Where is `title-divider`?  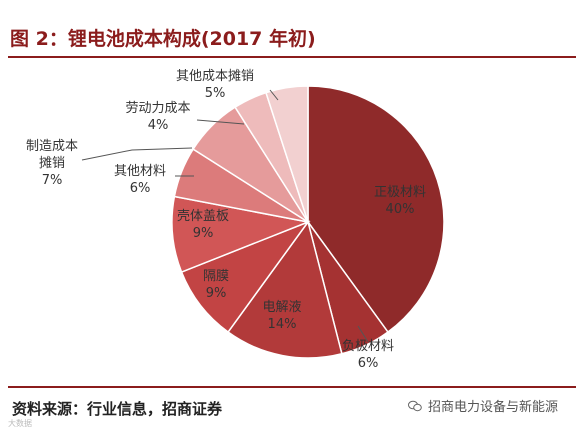
title-divider is located at coordinates (292, 57).